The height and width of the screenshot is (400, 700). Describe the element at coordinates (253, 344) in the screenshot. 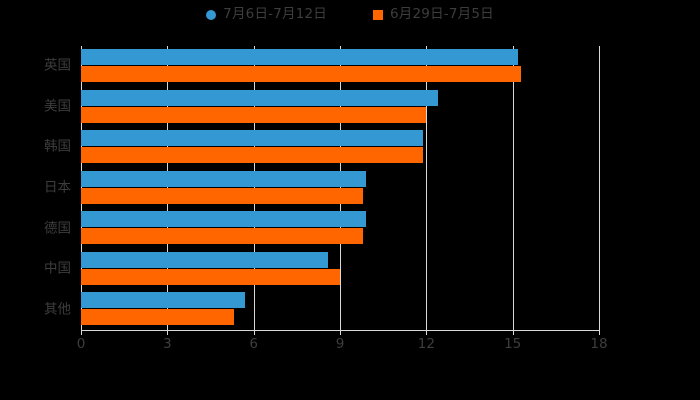

I see `x-axis-label-6: 6` at that location.